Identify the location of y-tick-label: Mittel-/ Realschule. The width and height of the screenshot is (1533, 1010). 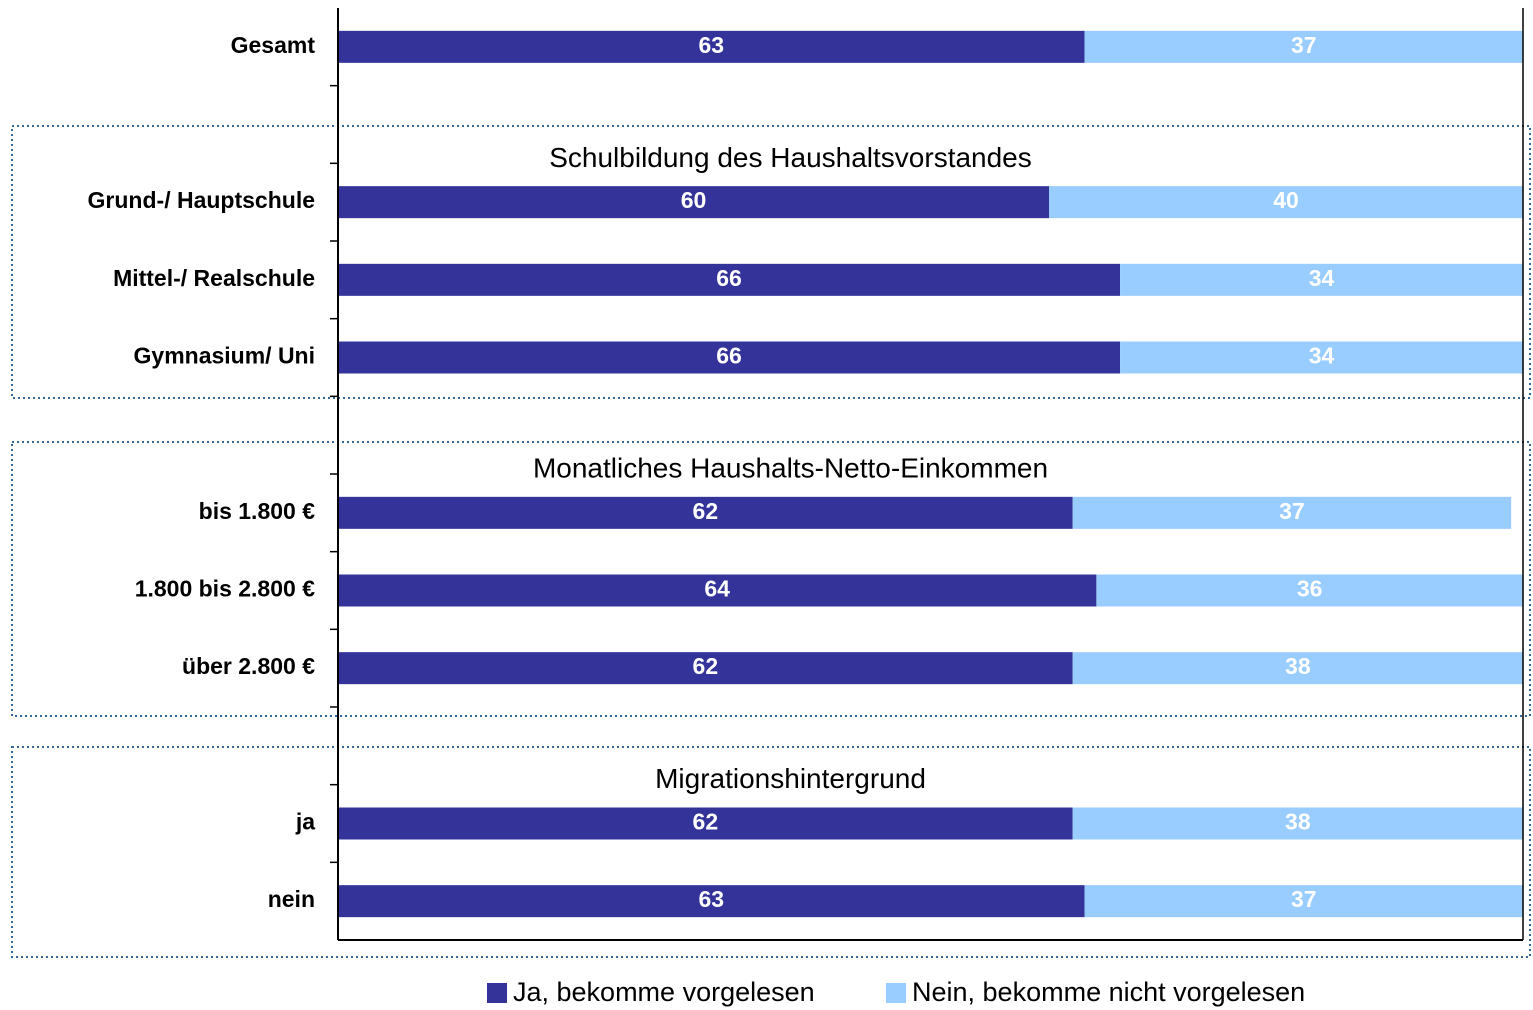
(214, 278).